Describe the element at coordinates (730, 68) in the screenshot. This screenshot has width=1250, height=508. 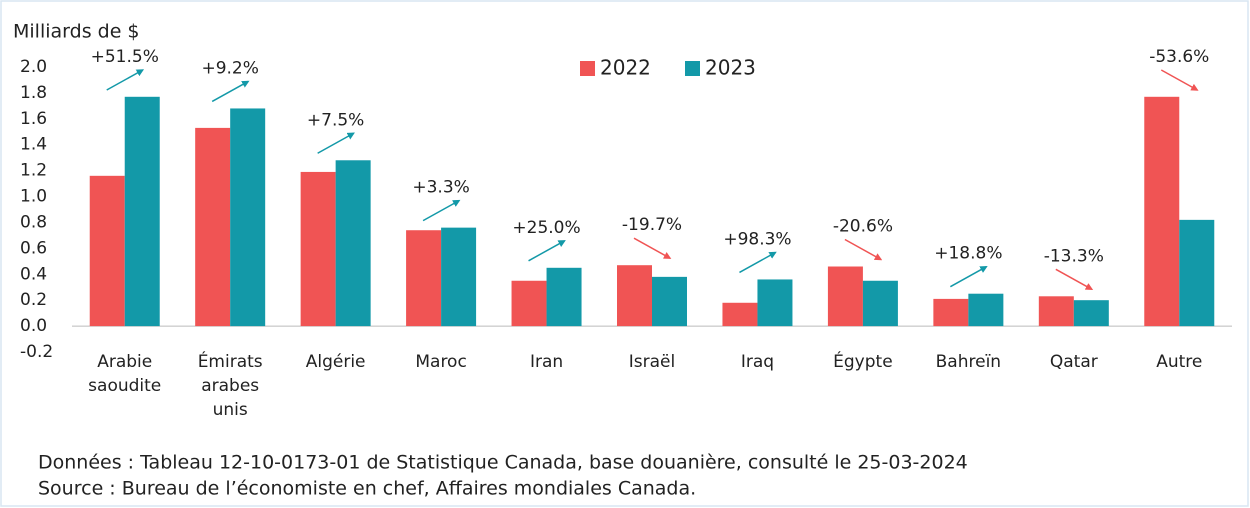
I see `legend-label: 2023` at that location.